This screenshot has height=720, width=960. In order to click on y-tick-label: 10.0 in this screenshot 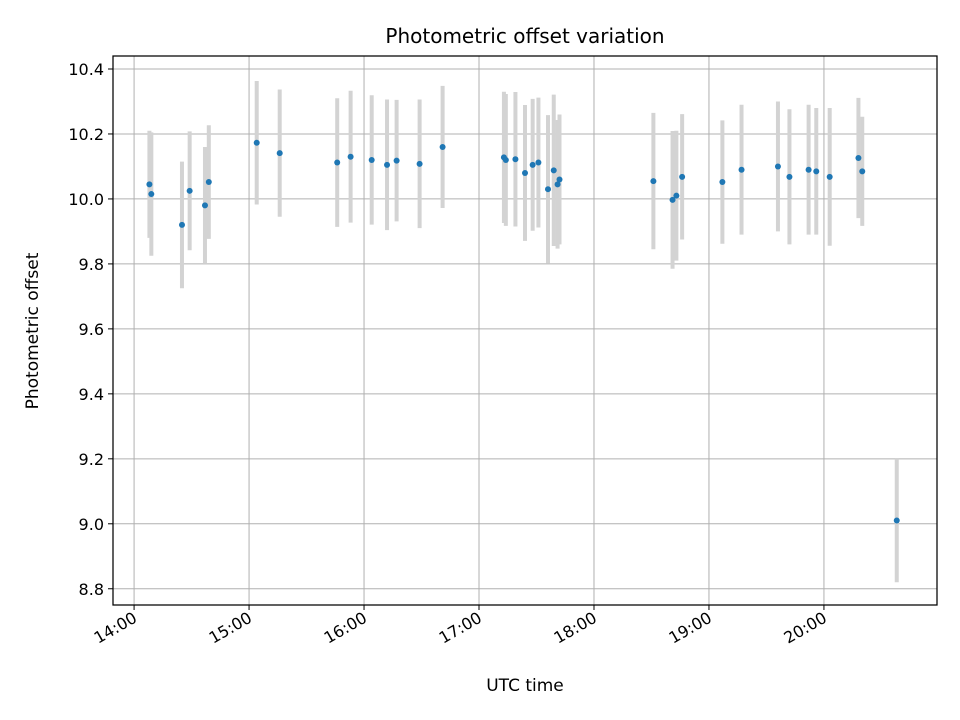, I will do `click(86, 199)`.